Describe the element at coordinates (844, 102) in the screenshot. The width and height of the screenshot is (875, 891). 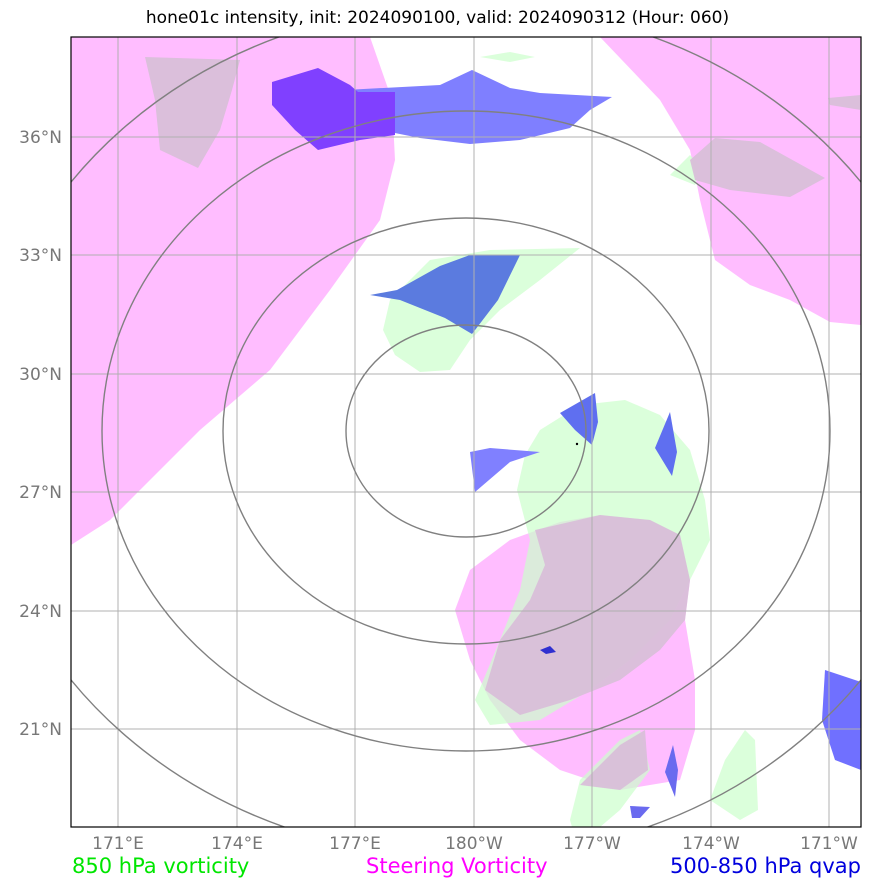
I see `overlap-far-northeast` at that location.